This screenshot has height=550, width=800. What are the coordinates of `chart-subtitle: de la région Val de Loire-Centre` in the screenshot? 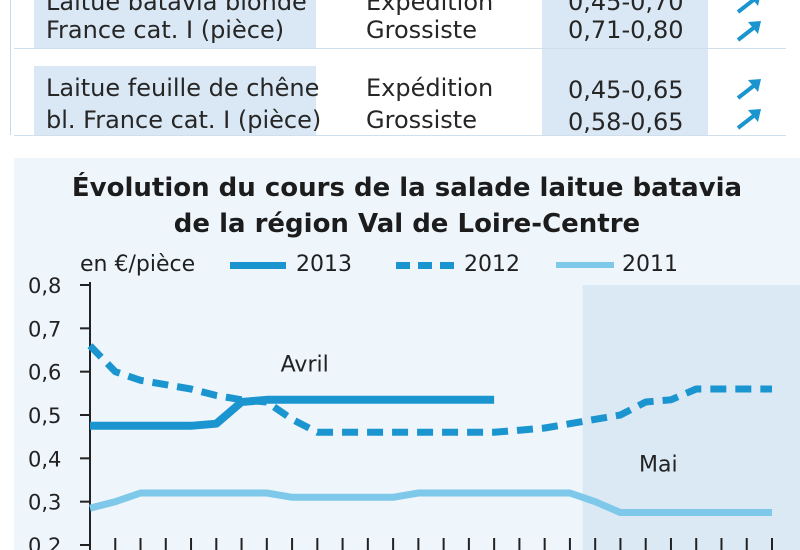 It's located at (407, 224).